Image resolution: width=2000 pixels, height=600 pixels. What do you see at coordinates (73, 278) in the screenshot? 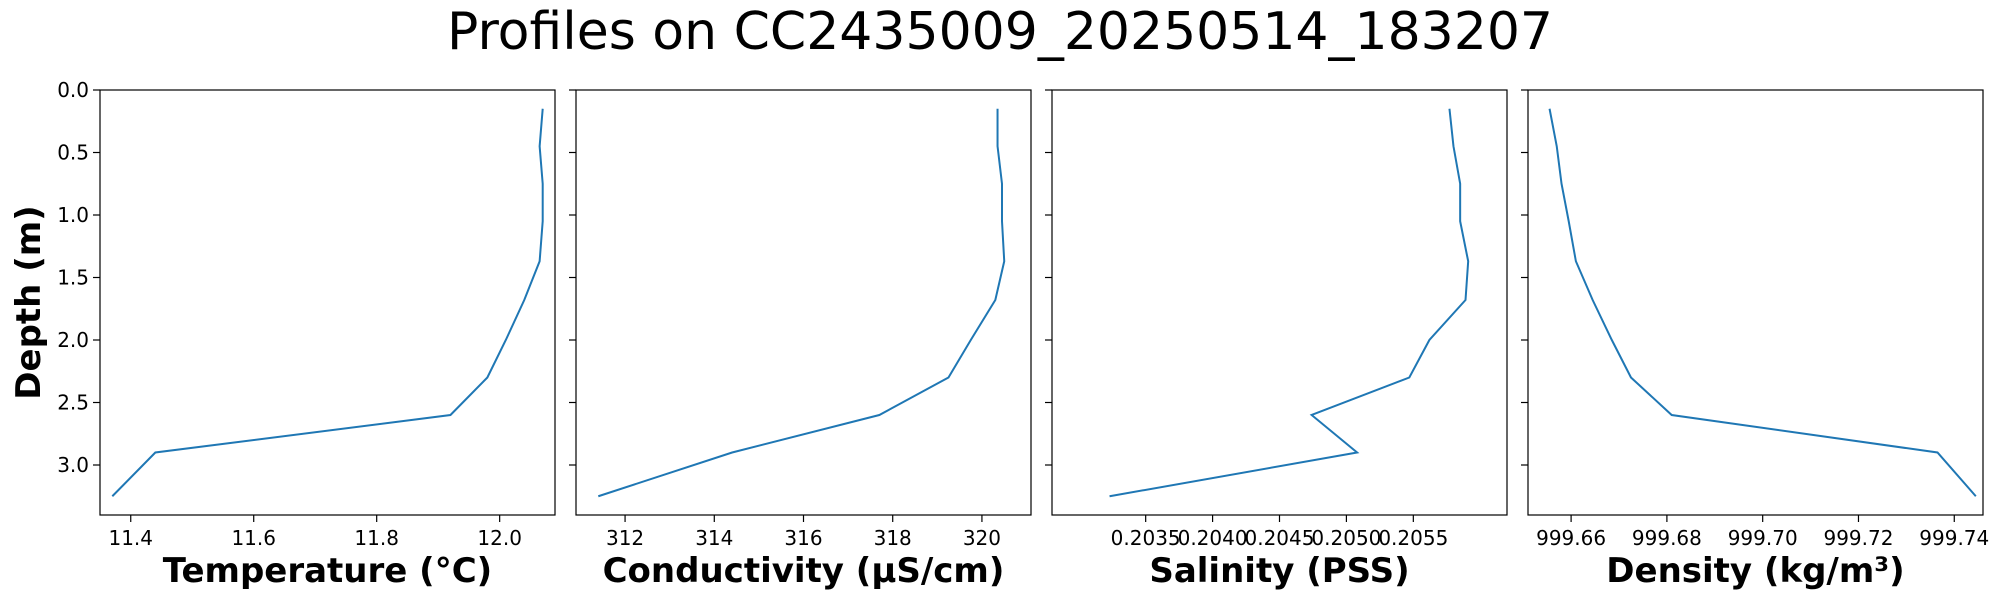
I see `y-tick-label: 1.5` at bounding box center [73, 278].